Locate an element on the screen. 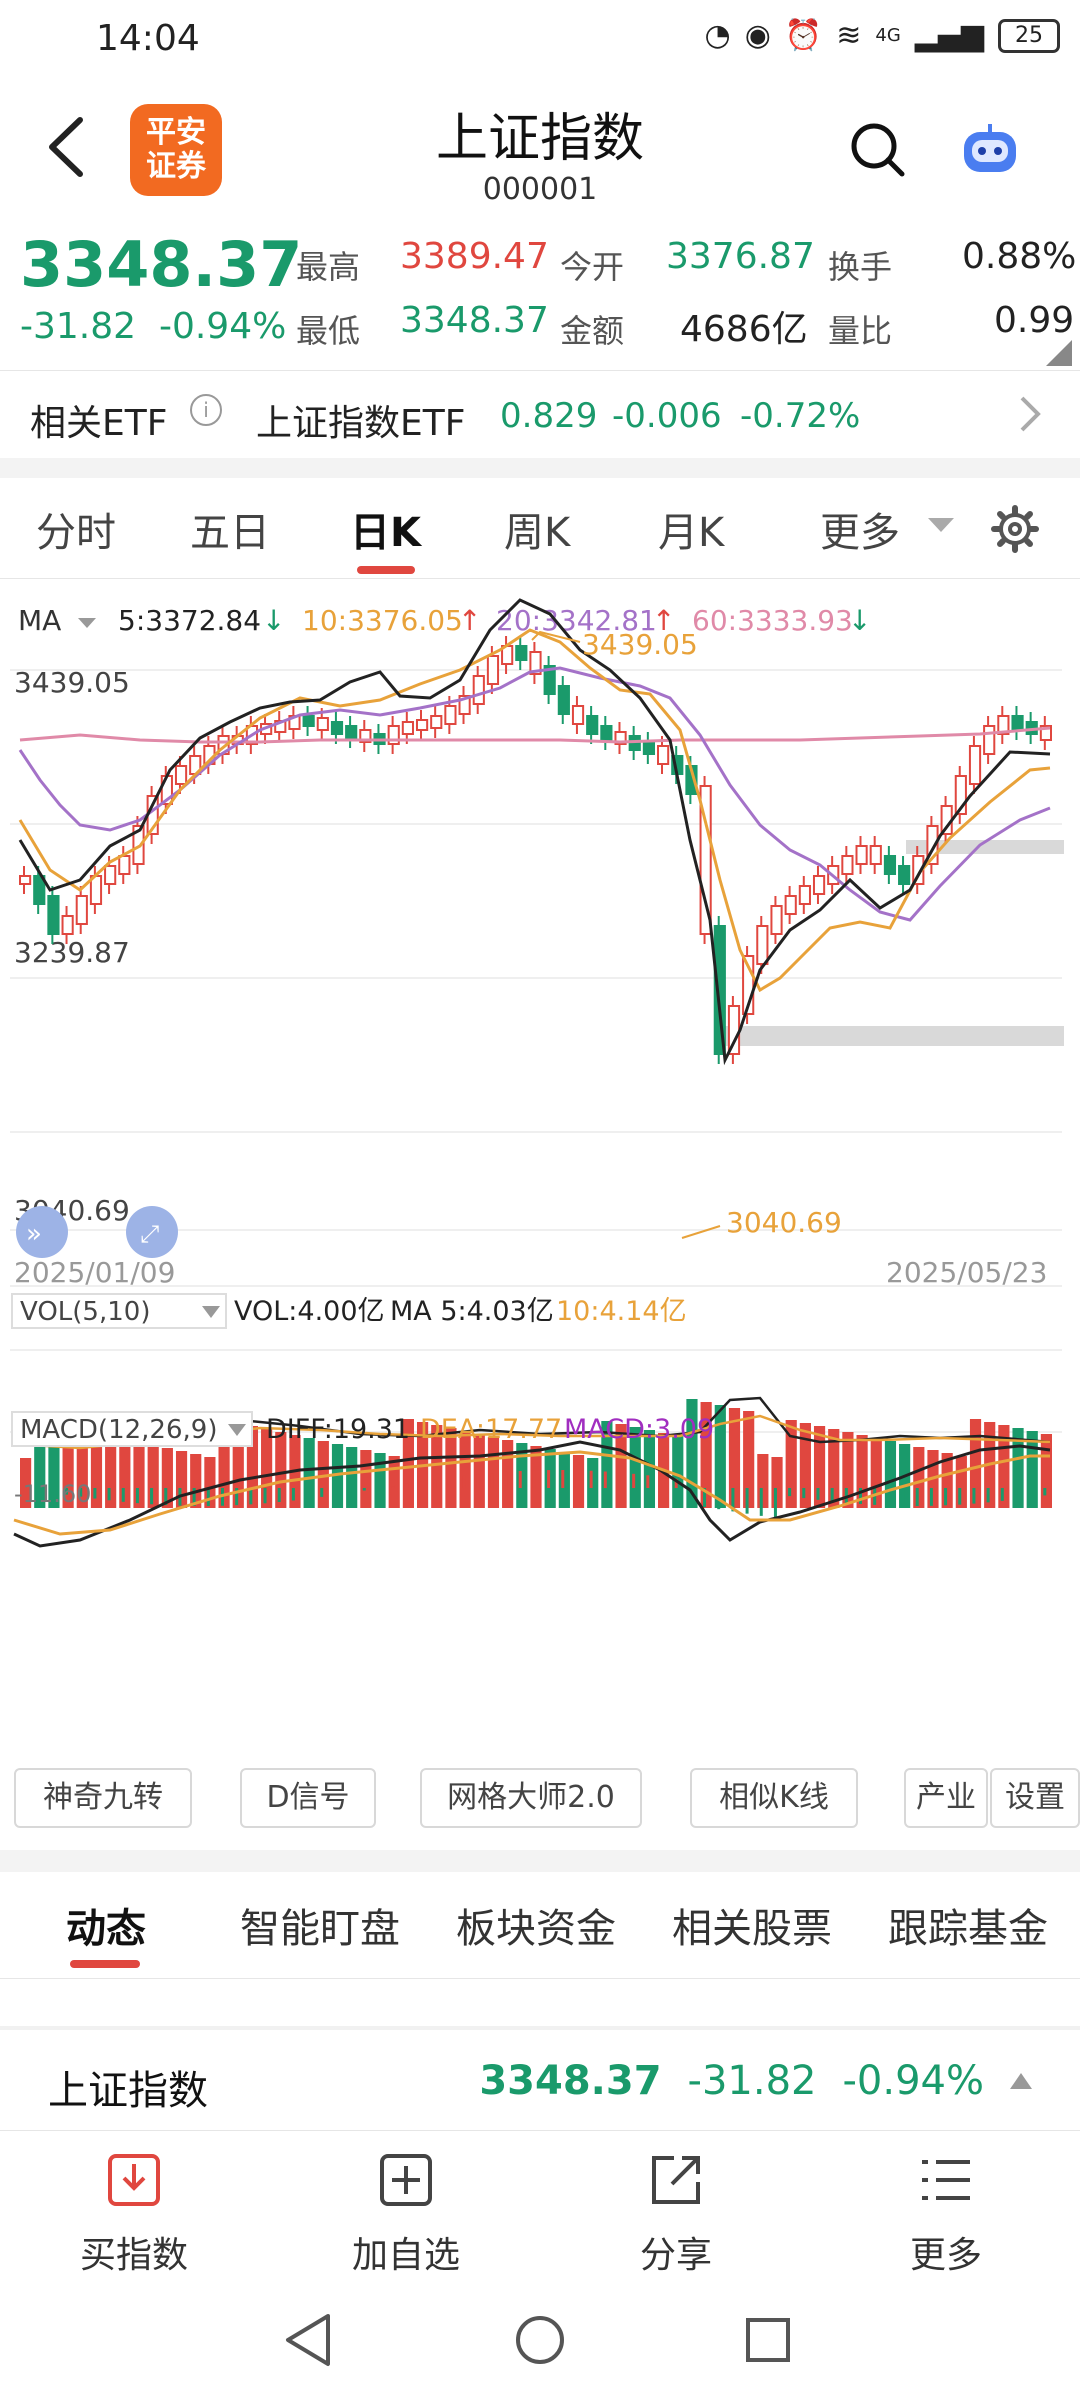  eye-icon: ◉ is located at coordinates (757, 35).